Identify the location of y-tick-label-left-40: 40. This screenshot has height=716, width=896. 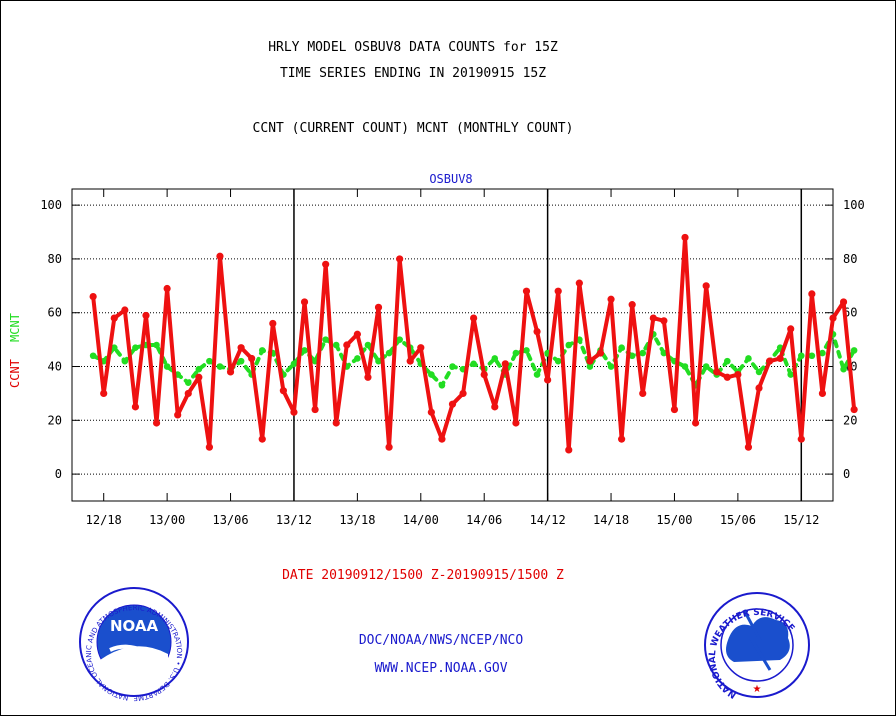
(55, 367).